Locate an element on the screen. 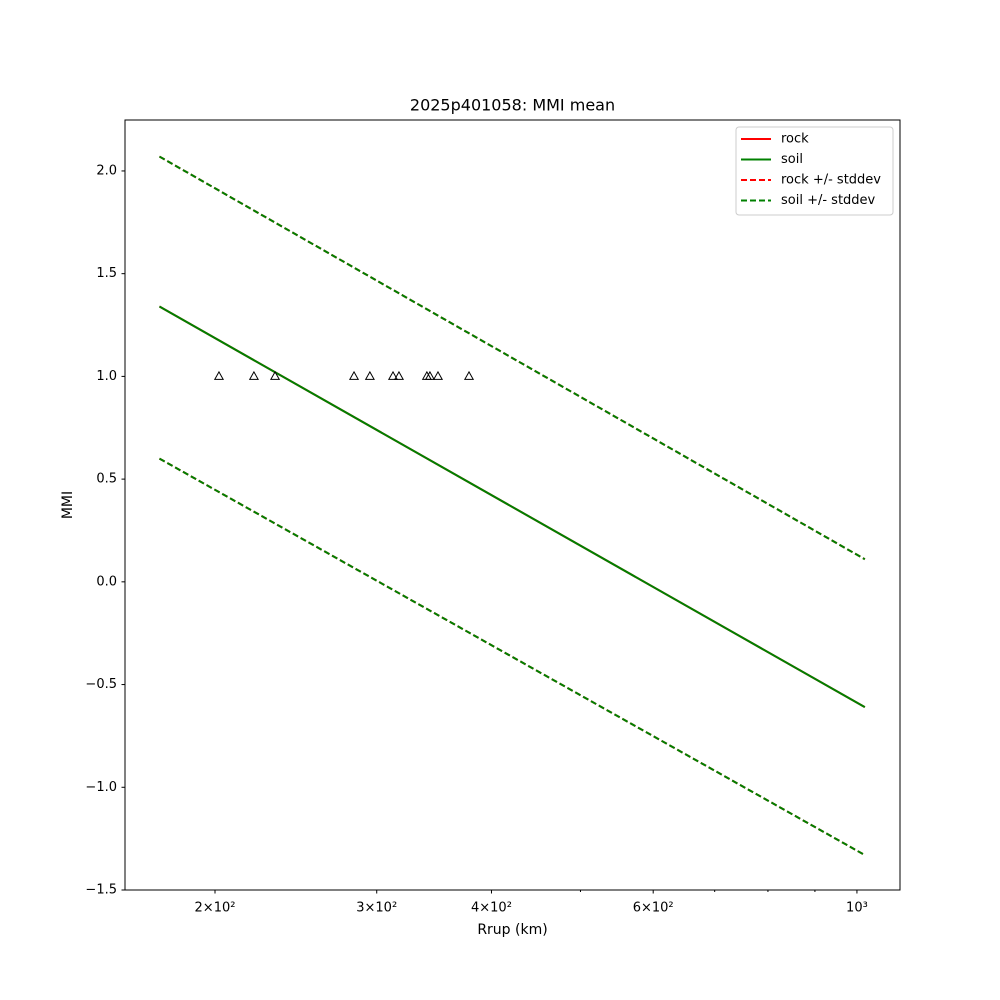 The height and width of the screenshot is (1000, 1000). chart-title: 2025p401058: MMI mean is located at coordinates (512, 105).